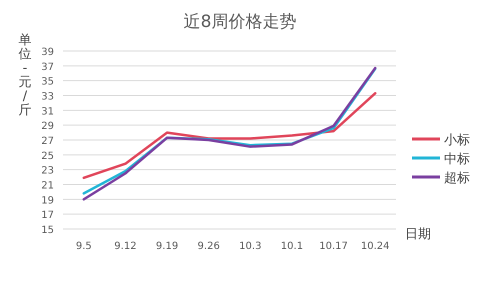  I want to click on y-tick-label: 31, so click(47, 112).